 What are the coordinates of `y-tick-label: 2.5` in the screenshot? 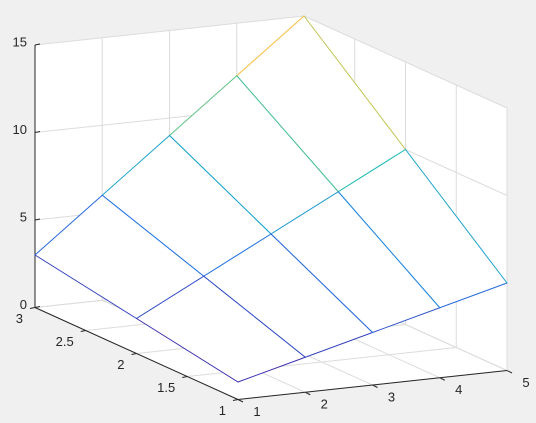 It's located at (65, 341).